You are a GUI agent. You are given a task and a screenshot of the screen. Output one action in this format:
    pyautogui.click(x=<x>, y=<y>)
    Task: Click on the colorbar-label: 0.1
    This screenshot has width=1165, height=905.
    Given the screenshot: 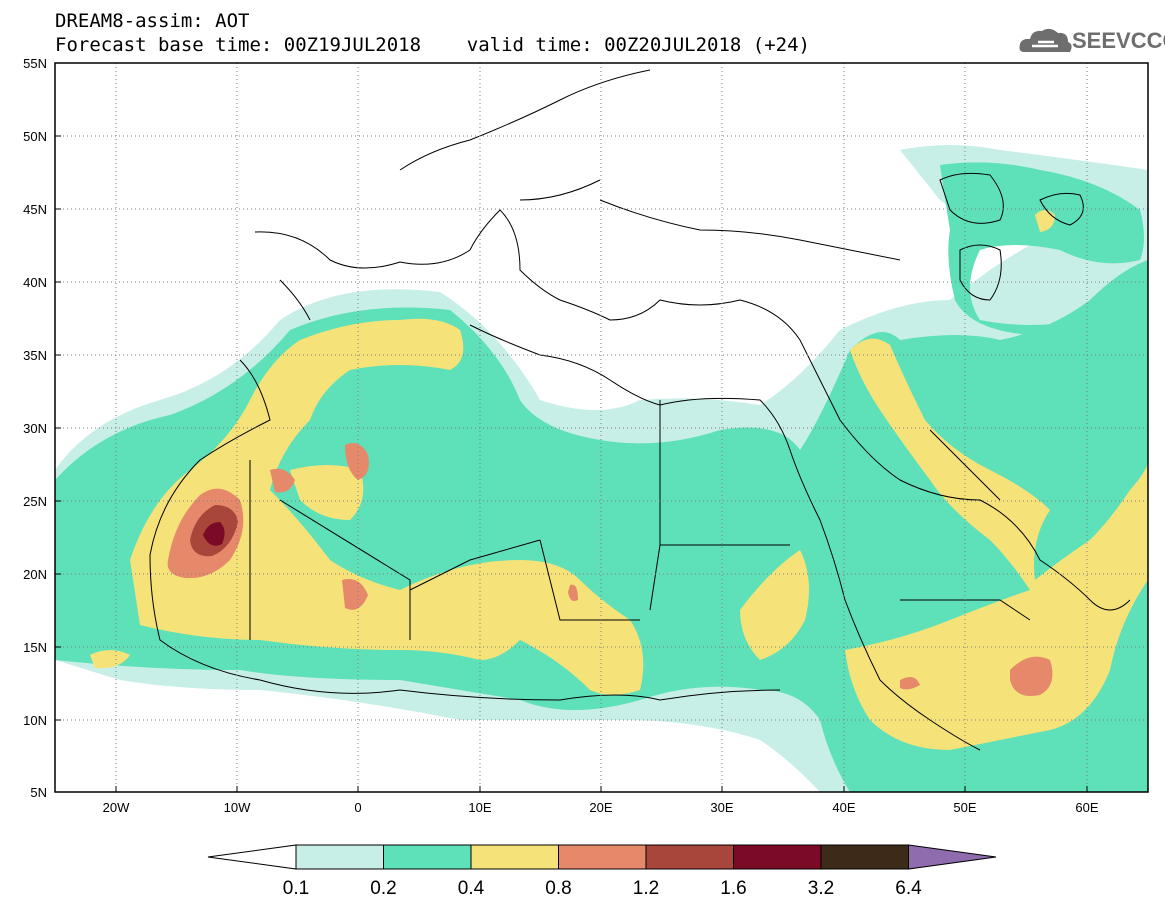 What is the action you would take?
    pyautogui.click(x=296, y=888)
    